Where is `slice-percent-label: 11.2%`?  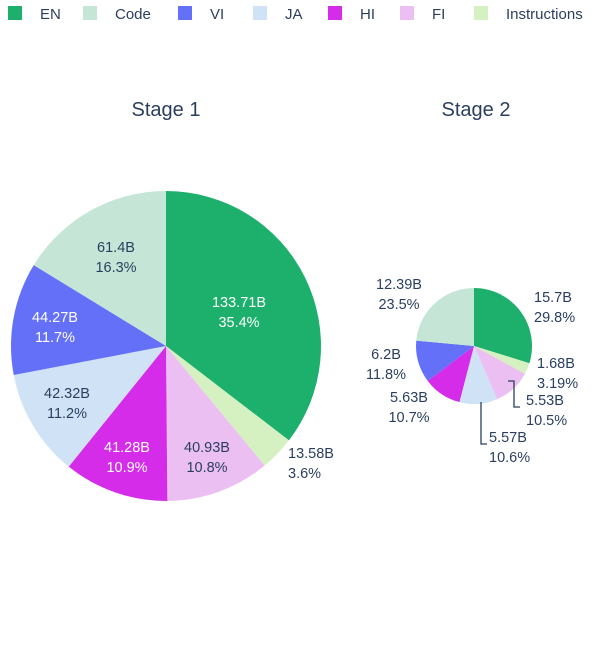
slice-percent-label: 11.2% is located at coordinates (67, 414).